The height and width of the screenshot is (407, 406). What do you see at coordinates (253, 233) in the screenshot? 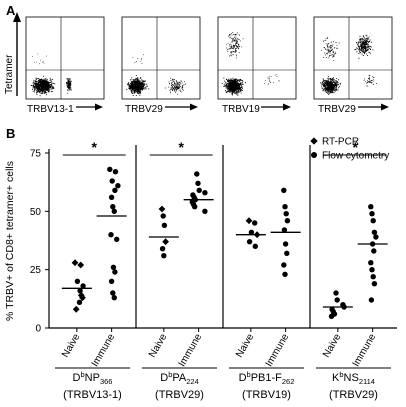
I see `group-naive-points` at bounding box center [253, 233].